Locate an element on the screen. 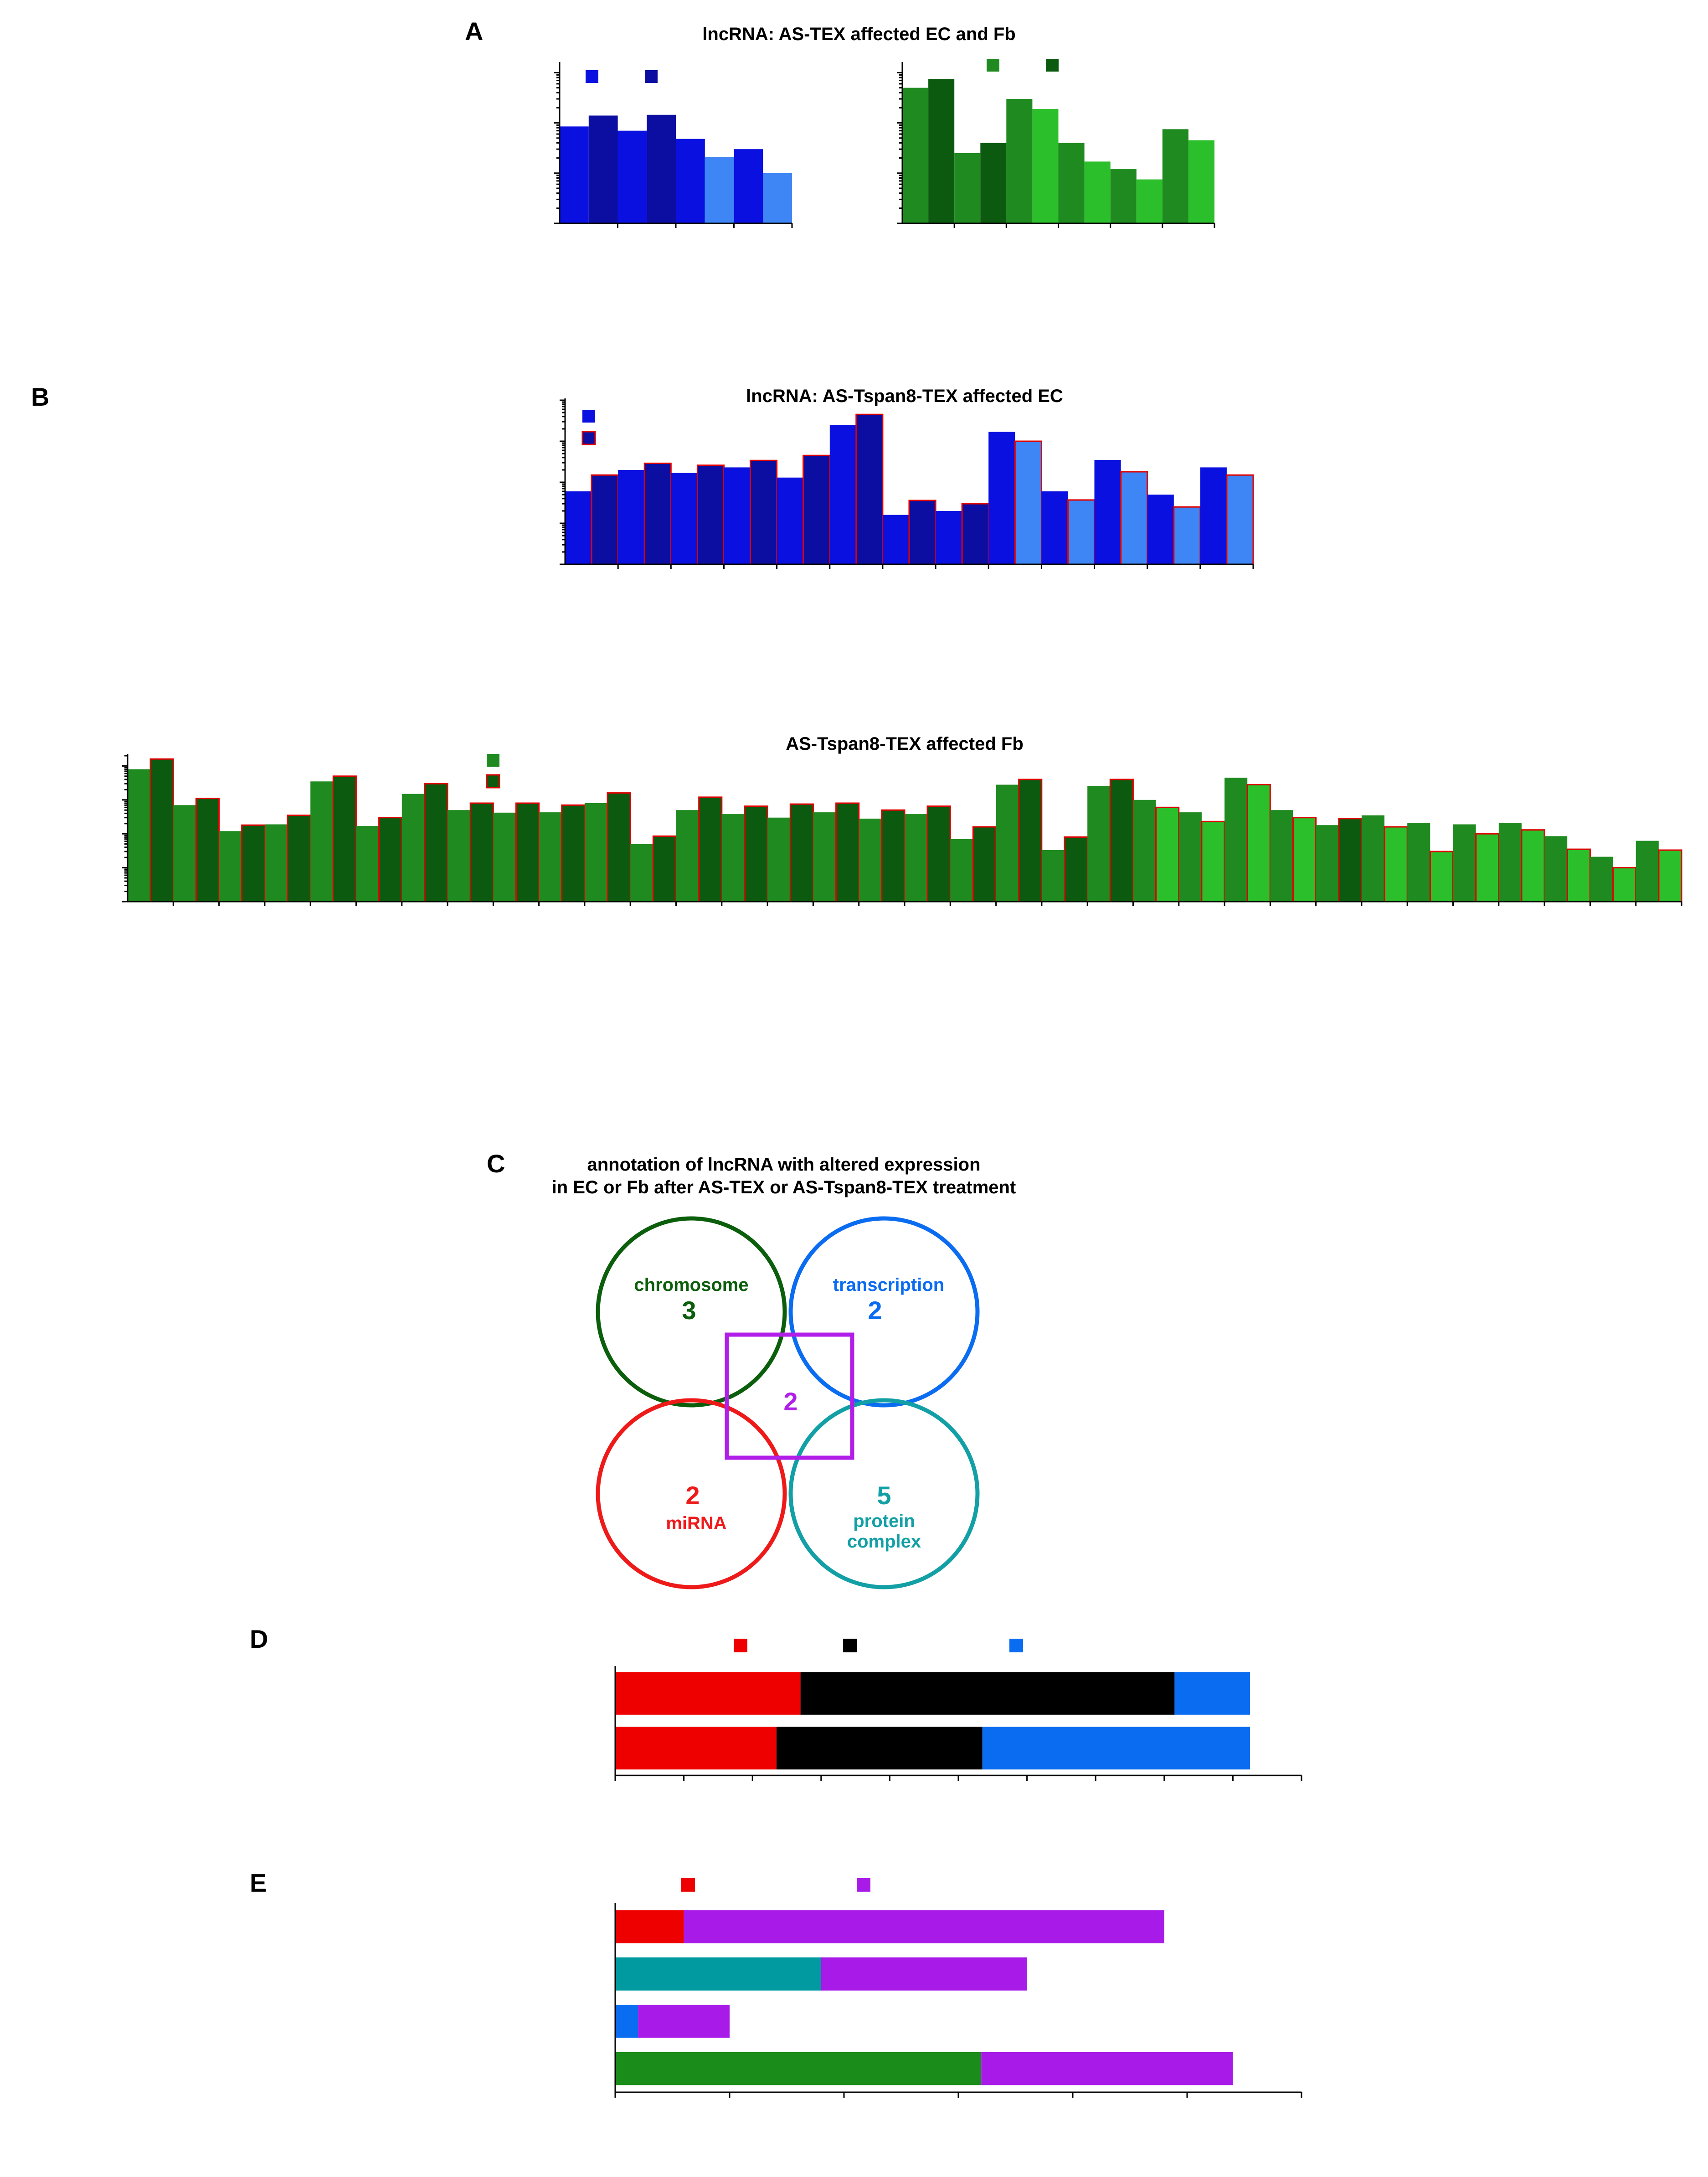  venn-circle-protein is located at coordinates (884, 1494).